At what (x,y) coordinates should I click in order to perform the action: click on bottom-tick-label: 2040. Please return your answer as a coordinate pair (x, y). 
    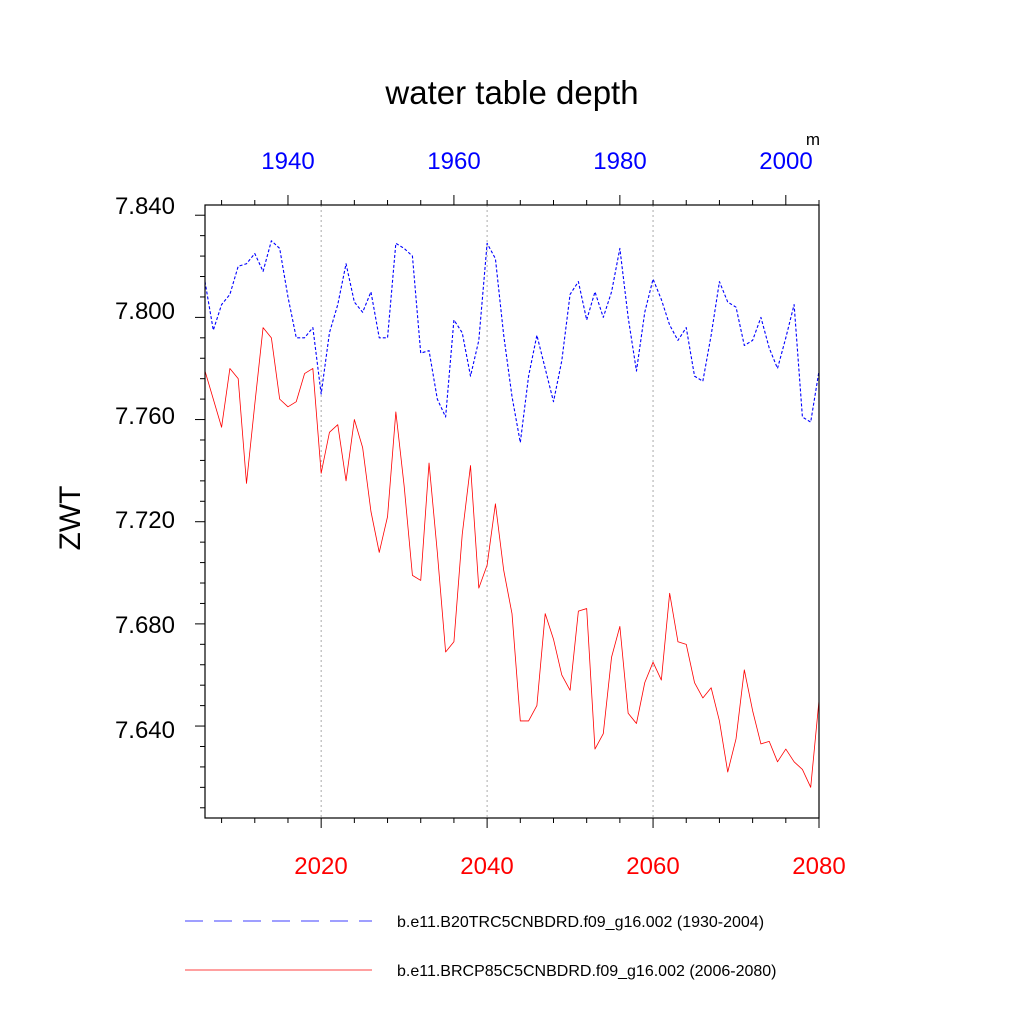
    Looking at the image, I should click on (486, 866).